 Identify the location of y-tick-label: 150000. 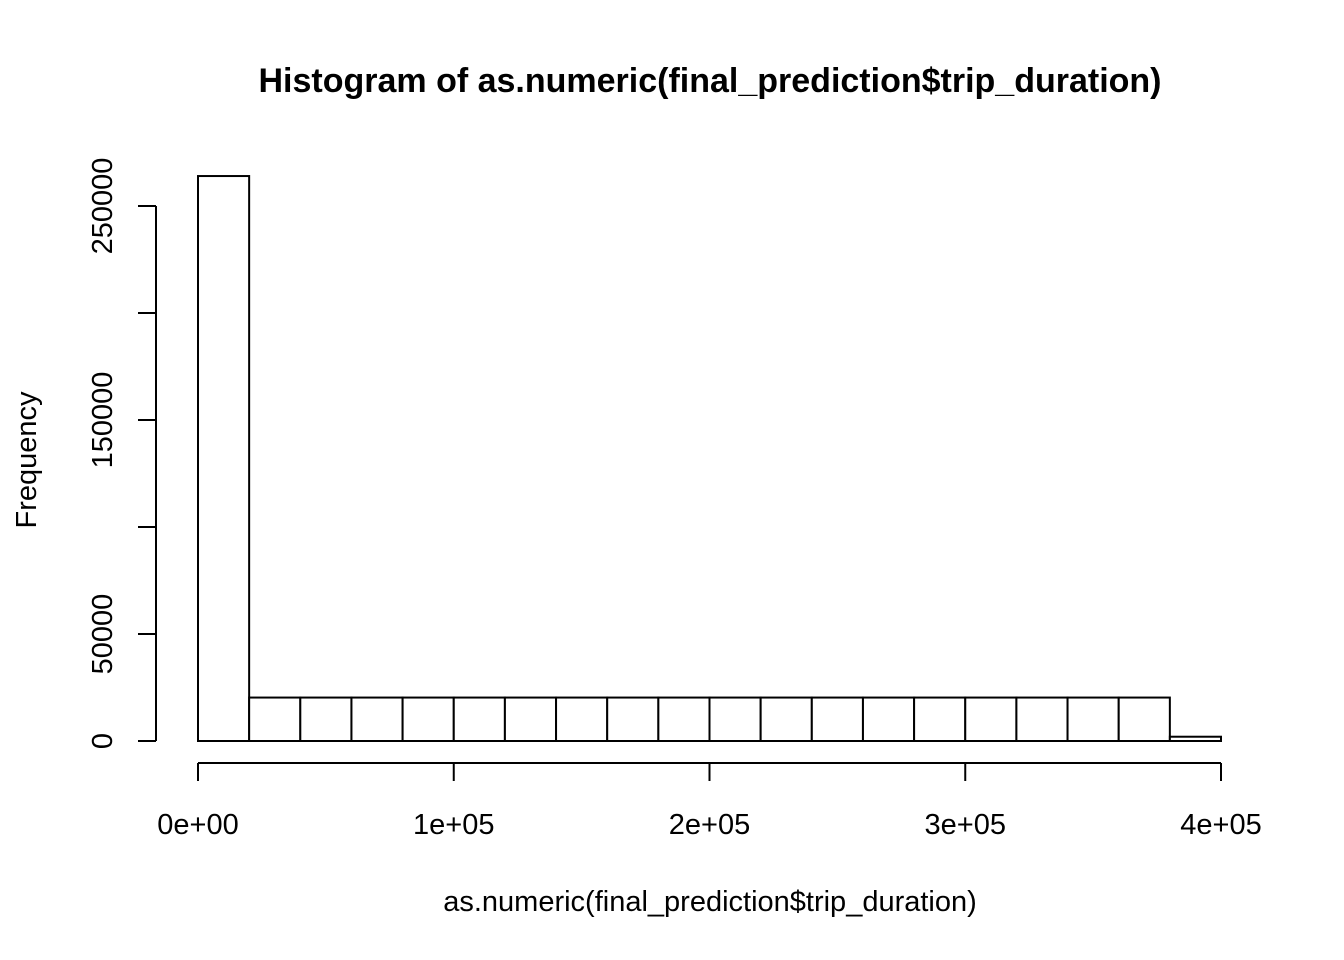
(103, 420).